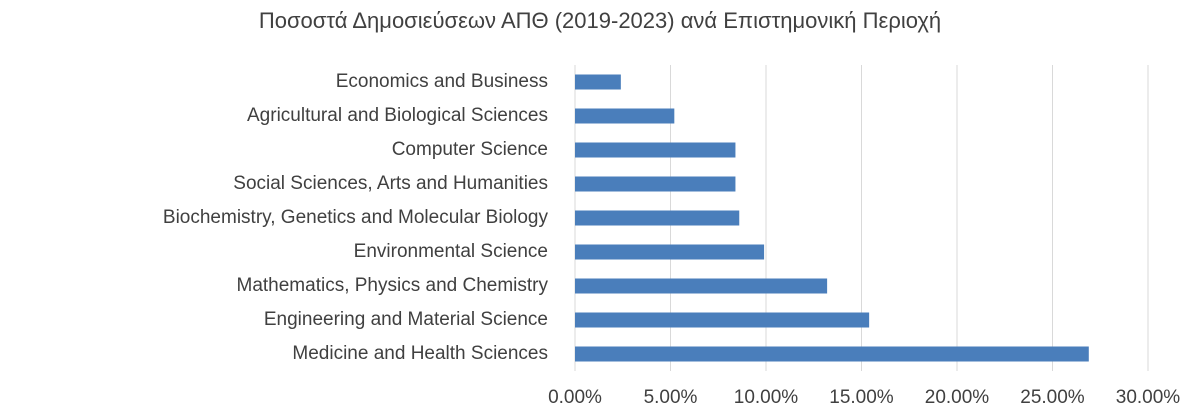 The image size is (1193, 409). I want to click on y-tick-label: Computer Science, so click(470, 149).